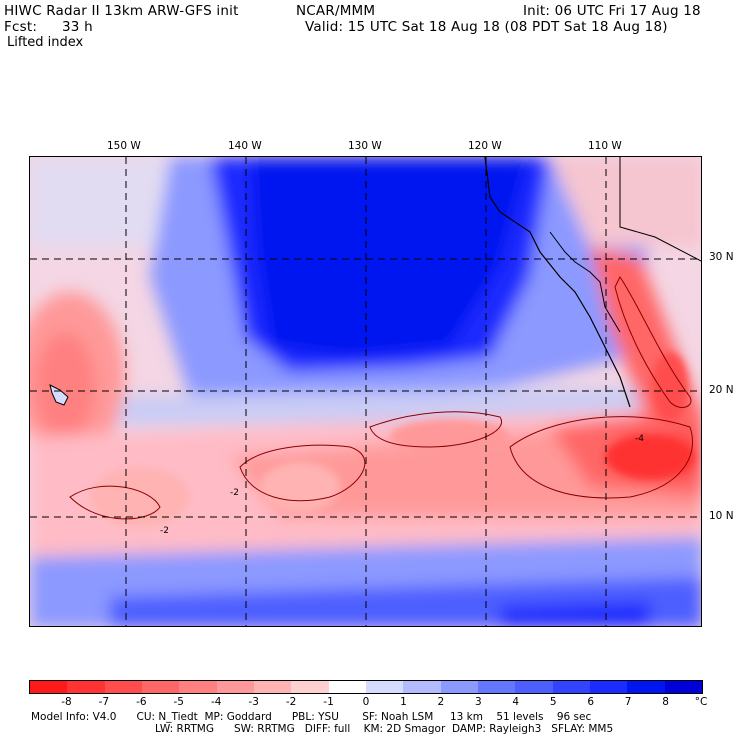 This screenshot has height=740, width=740. Describe the element at coordinates (45, 42) in the screenshot. I see `field-name: Lifted index` at that location.